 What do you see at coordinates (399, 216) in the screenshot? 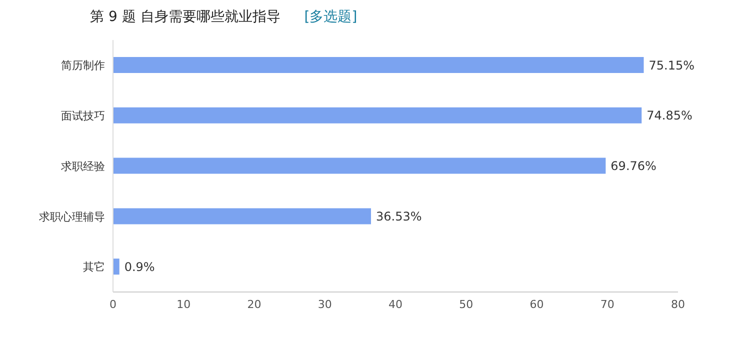
I see `data-label: 36.53%` at bounding box center [399, 216].